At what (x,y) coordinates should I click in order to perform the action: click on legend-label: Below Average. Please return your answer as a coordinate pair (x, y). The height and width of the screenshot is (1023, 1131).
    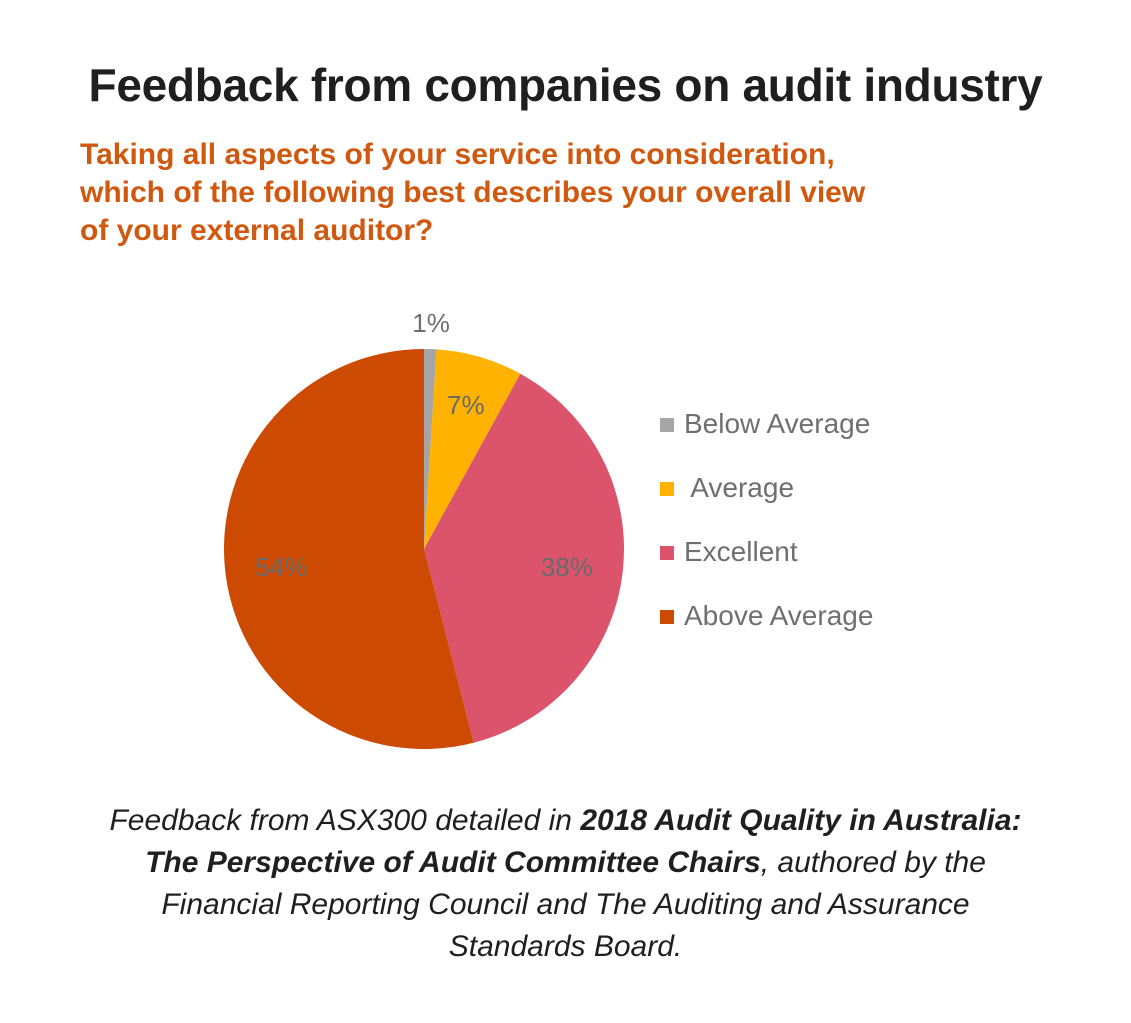
    Looking at the image, I should click on (777, 423).